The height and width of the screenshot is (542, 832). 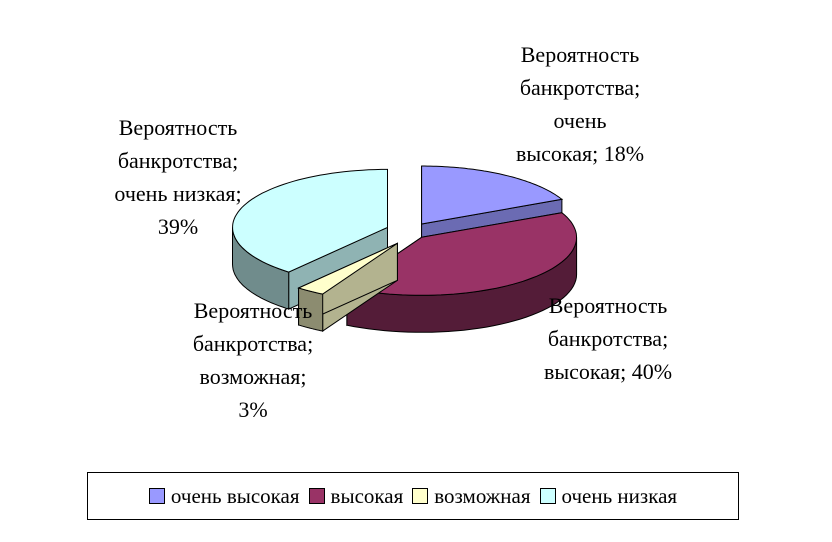 What do you see at coordinates (619, 495) in the screenshot?
I see `legend-label: очень низкая` at bounding box center [619, 495].